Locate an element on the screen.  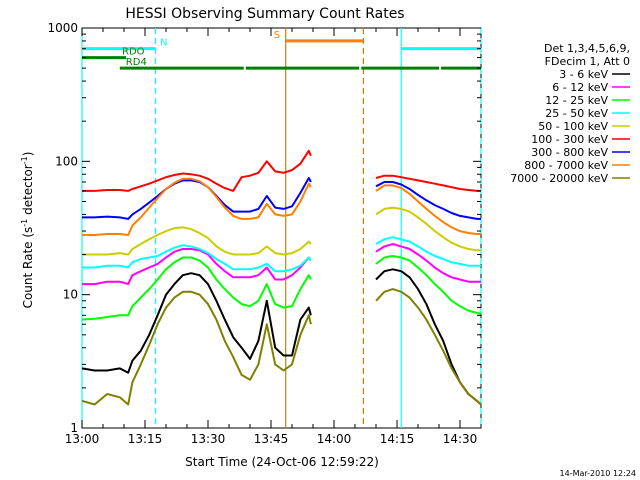
x-tick-label: 13:15 is located at coordinates (145, 439).